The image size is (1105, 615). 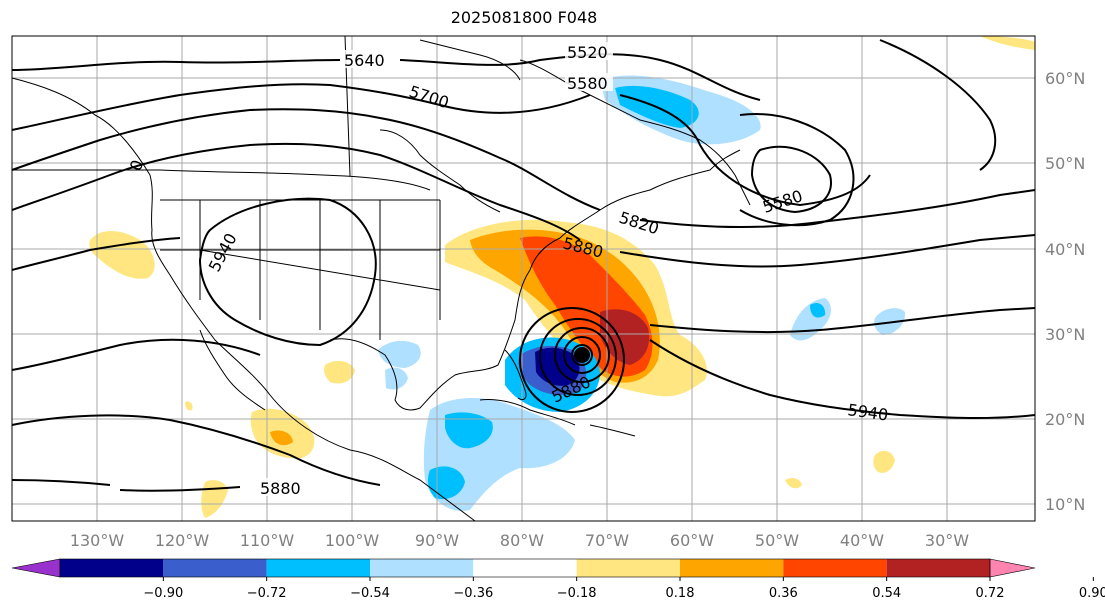 What do you see at coordinates (473, 593) in the screenshot?
I see `colorbar-tick-label: −0.36` at bounding box center [473, 593].